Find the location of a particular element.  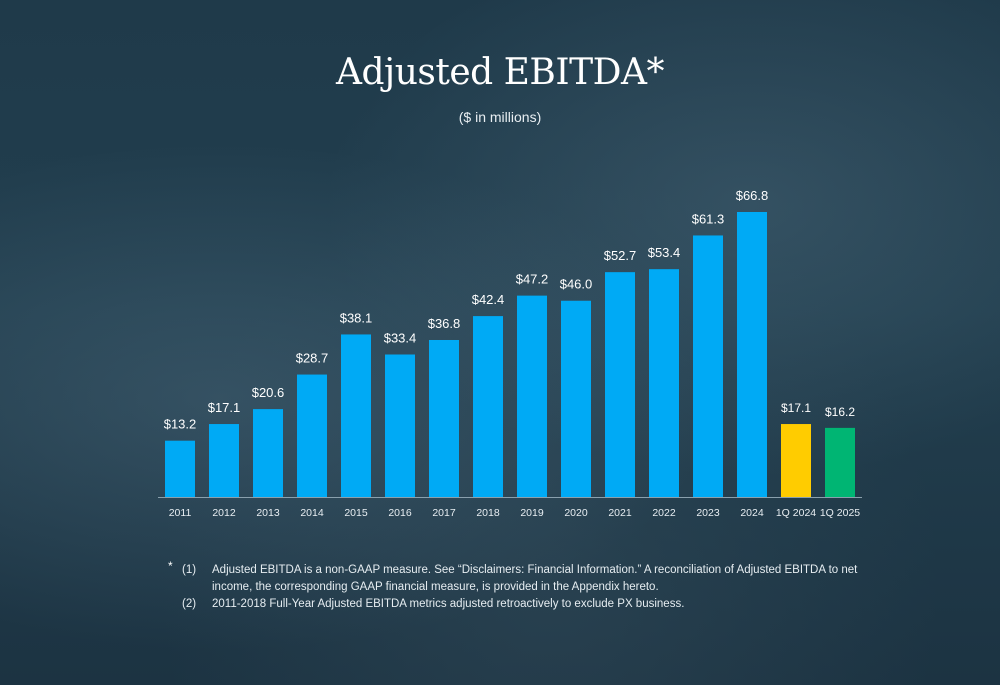

data-label-1q-2025: $16.2 is located at coordinates (840, 412).